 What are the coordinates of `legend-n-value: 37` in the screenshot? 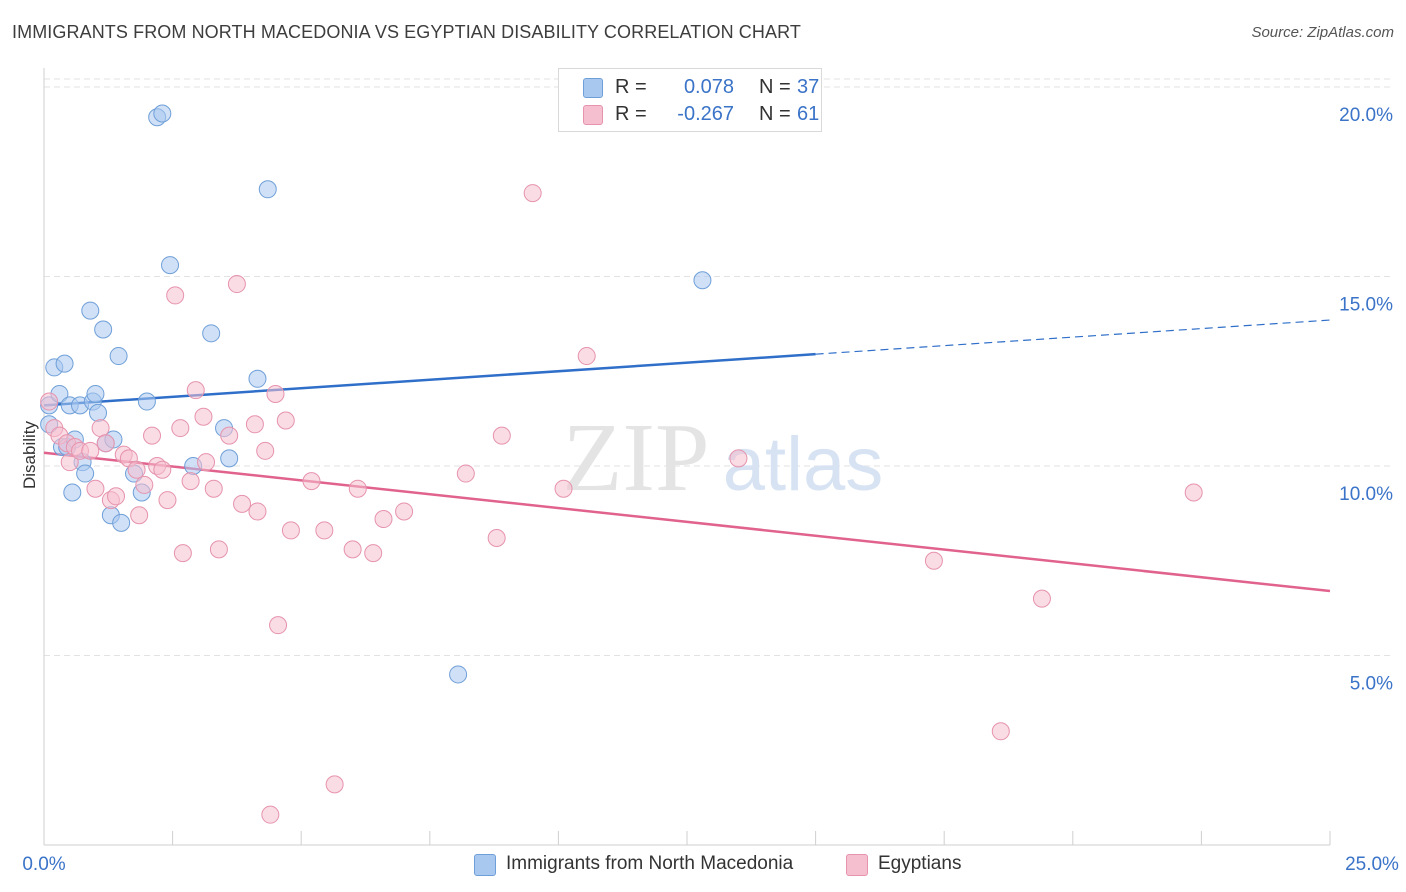 It's located at (808, 87).